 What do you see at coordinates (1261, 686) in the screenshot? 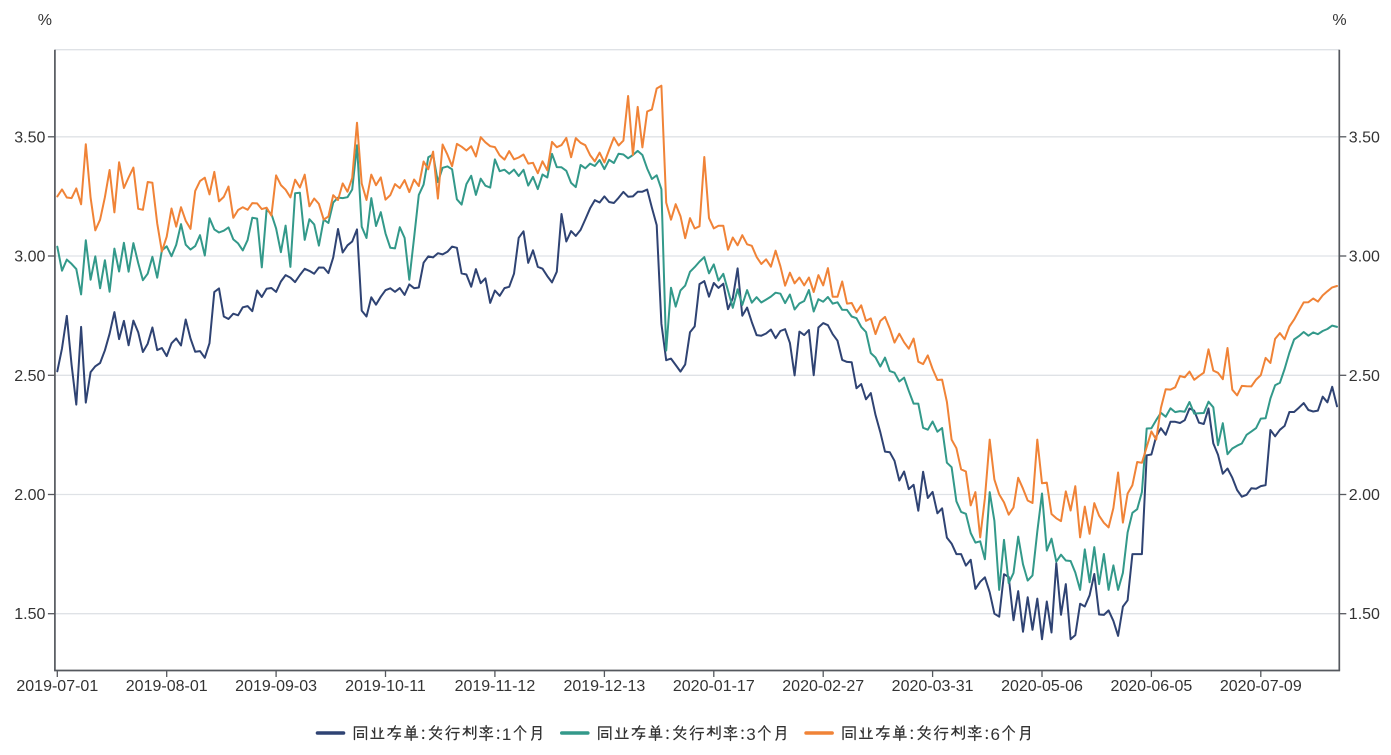
I see `svg-text: 2020-07-09` at bounding box center [1261, 686].